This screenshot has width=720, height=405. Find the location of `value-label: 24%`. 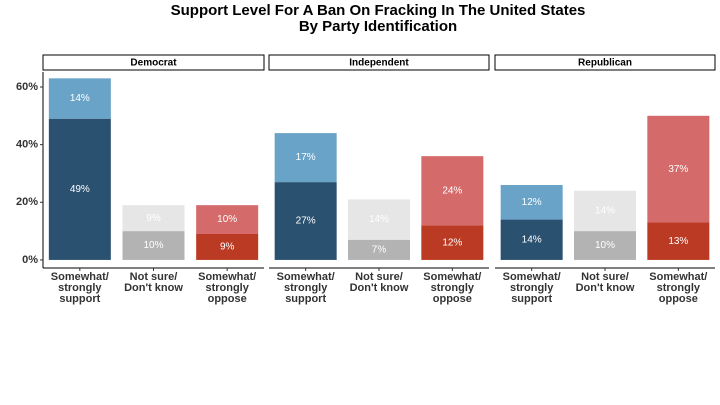

value-label: 24% is located at coordinates (452, 190).